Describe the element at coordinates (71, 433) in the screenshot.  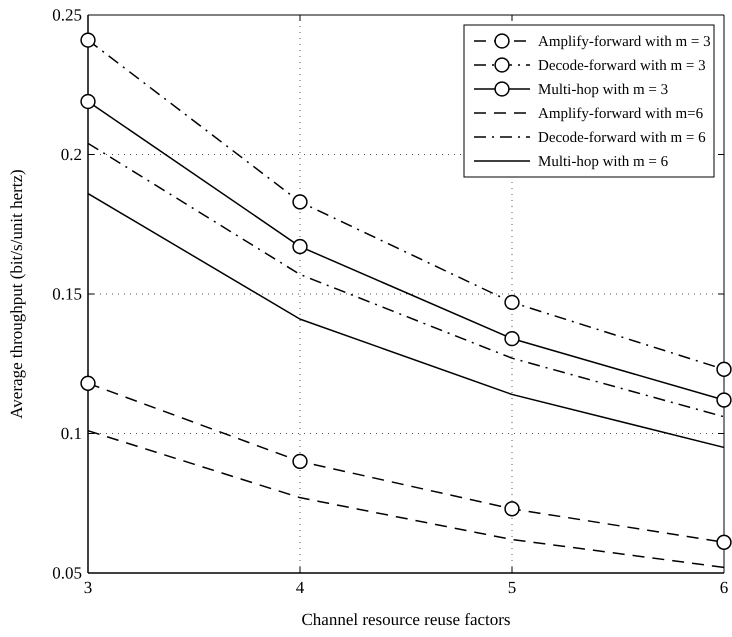
I see `y-tick-label: 0.1` at that location.